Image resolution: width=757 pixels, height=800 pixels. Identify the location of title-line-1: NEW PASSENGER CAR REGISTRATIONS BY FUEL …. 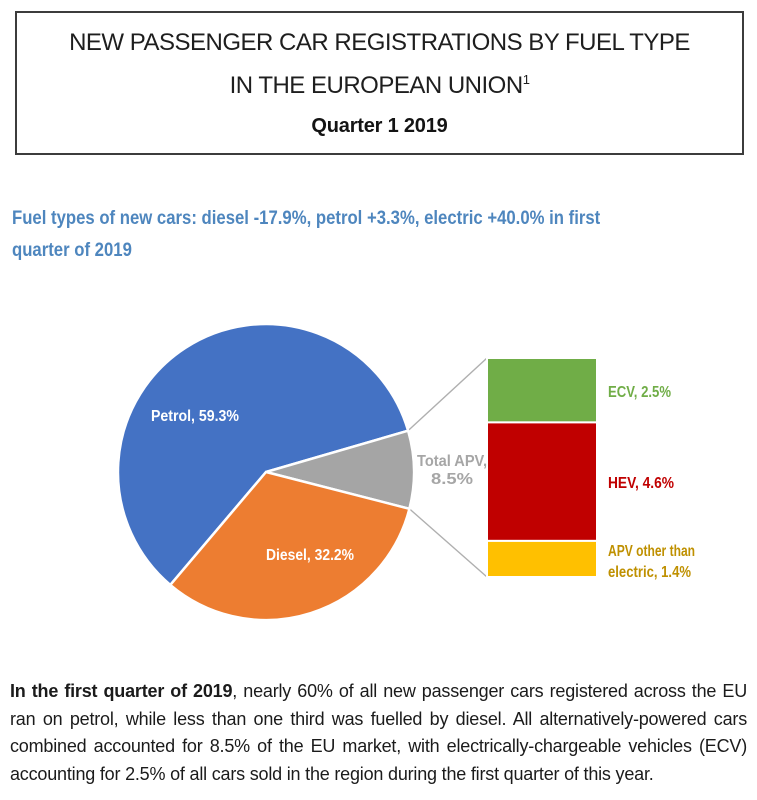
(379, 42).